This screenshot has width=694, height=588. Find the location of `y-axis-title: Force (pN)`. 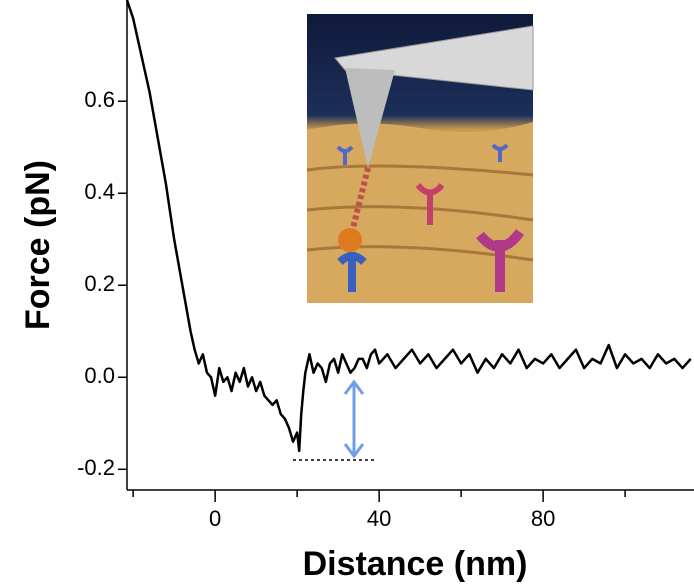

y-axis-title: Force (pN) is located at coordinates (38, 245).